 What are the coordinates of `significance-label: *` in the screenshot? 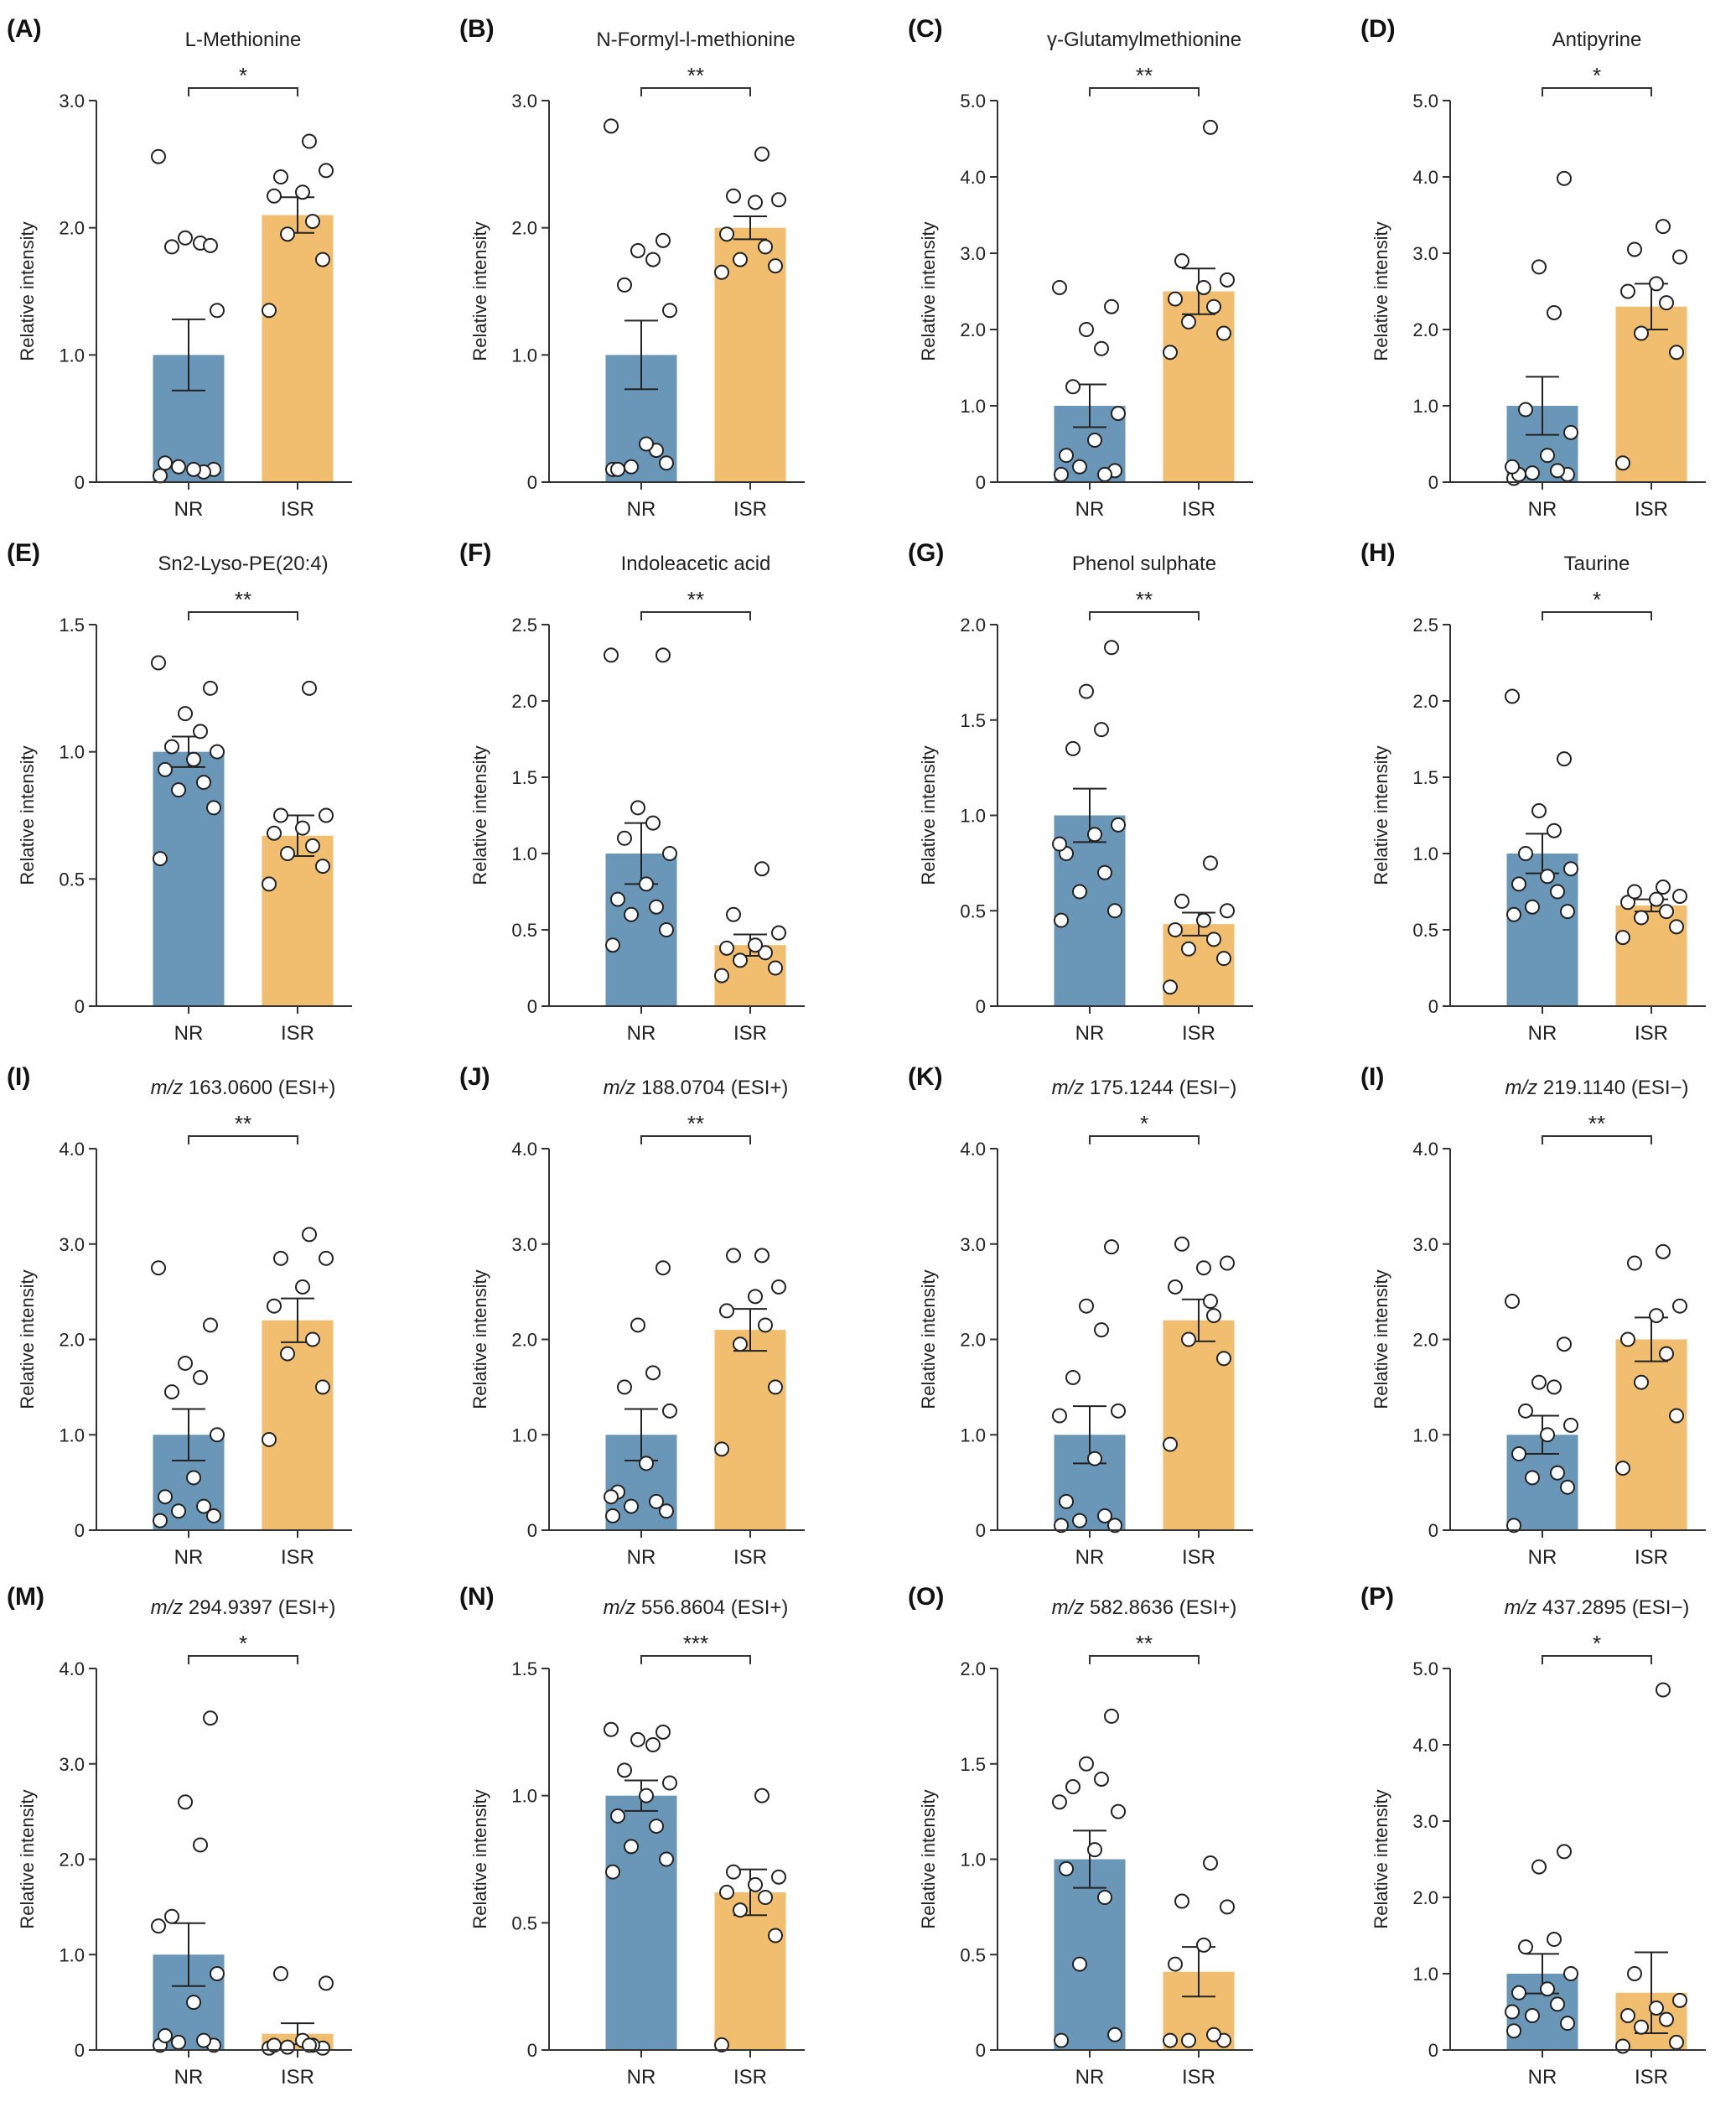 It's located at (1597, 599).